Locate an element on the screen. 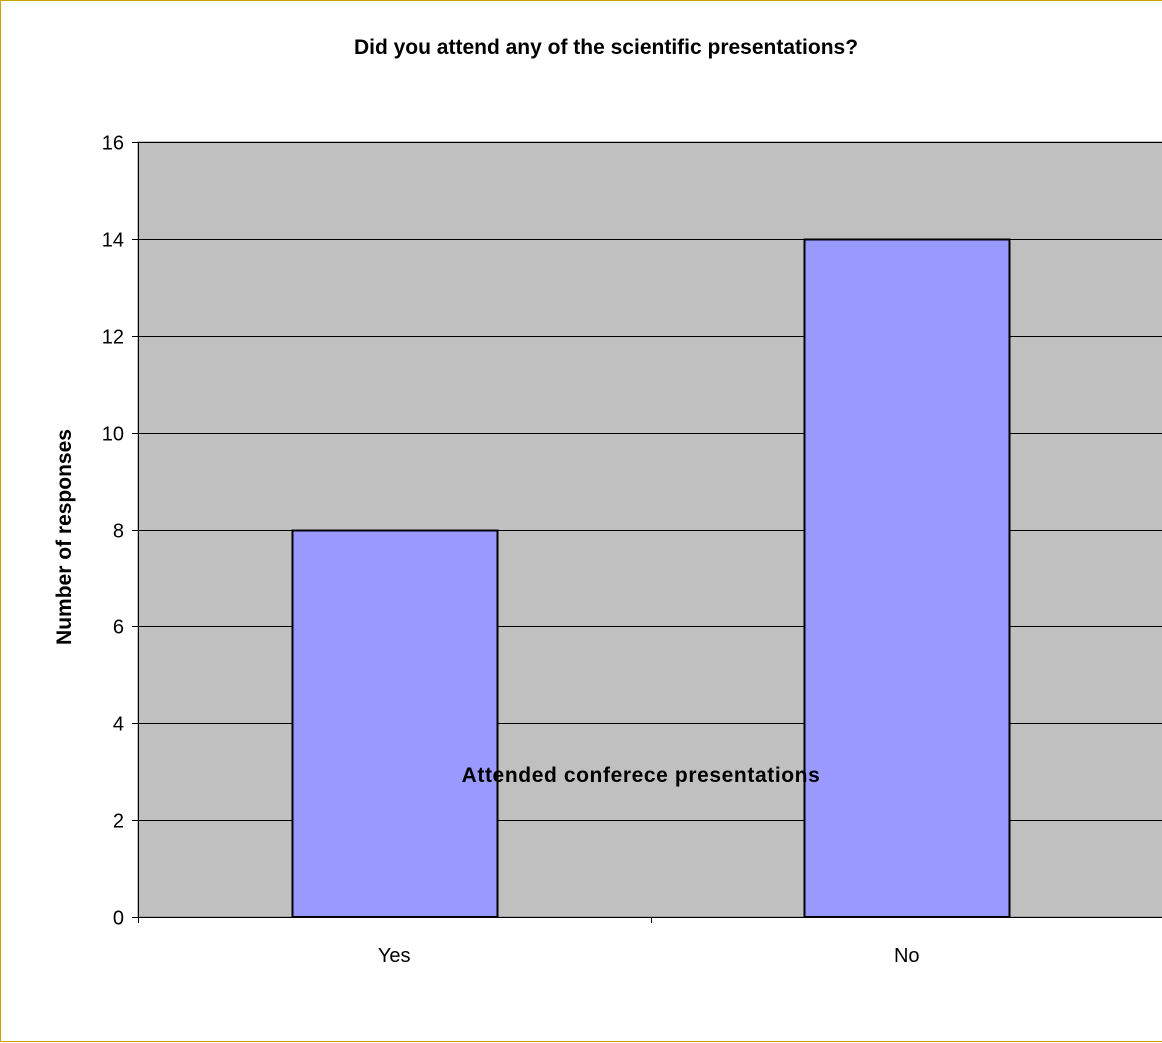 Image resolution: width=1162 pixels, height=1043 pixels. y-tick-label: 10 is located at coordinates (113, 435).